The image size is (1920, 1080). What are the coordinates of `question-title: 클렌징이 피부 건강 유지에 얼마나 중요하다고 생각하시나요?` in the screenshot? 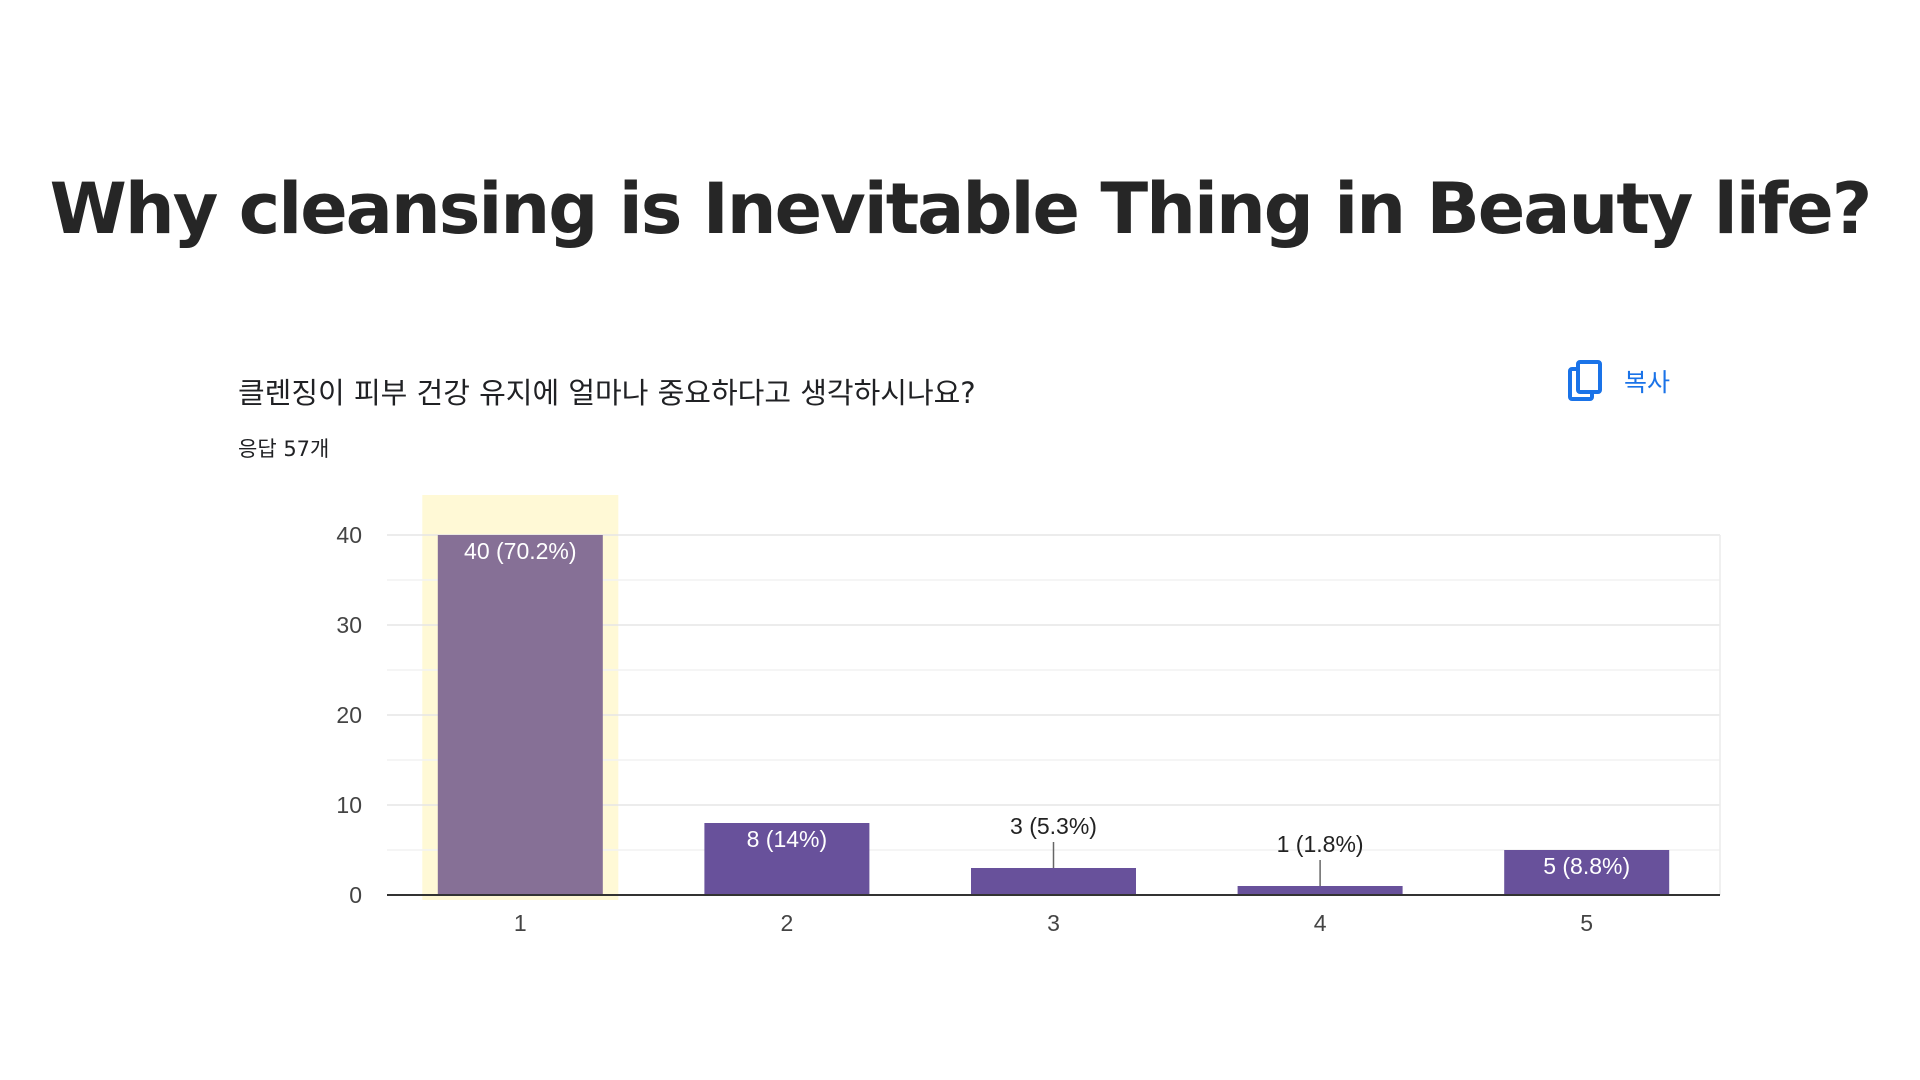 It's located at (607, 393).